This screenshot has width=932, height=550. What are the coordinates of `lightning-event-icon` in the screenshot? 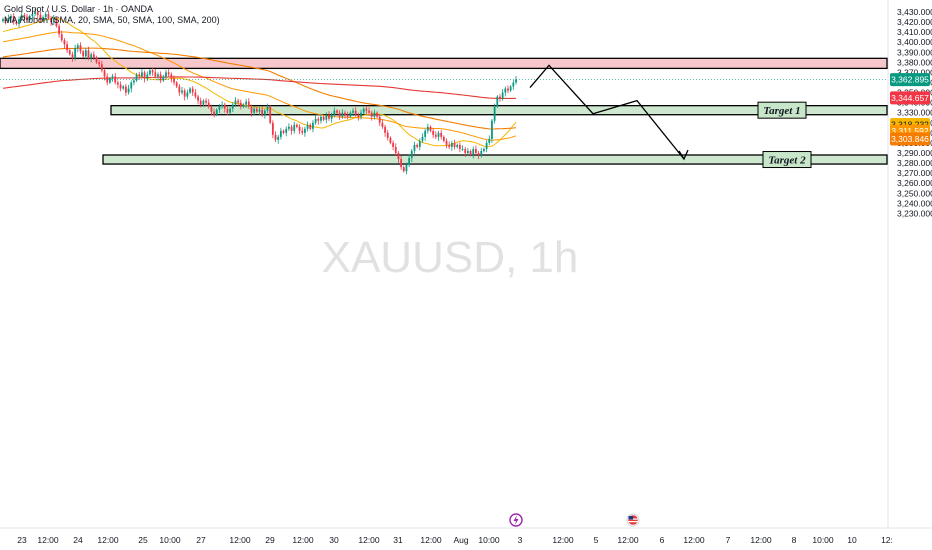 It's located at (516, 520).